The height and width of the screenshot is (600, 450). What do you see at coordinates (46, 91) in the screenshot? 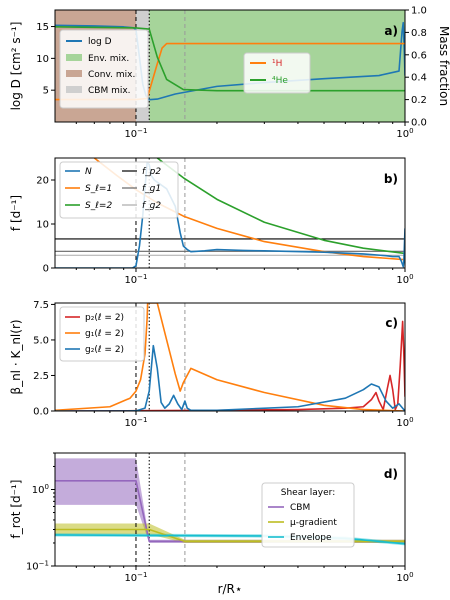
I see `panel-a-y-ticklabel-0: 5` at bounding box center [46, 91].